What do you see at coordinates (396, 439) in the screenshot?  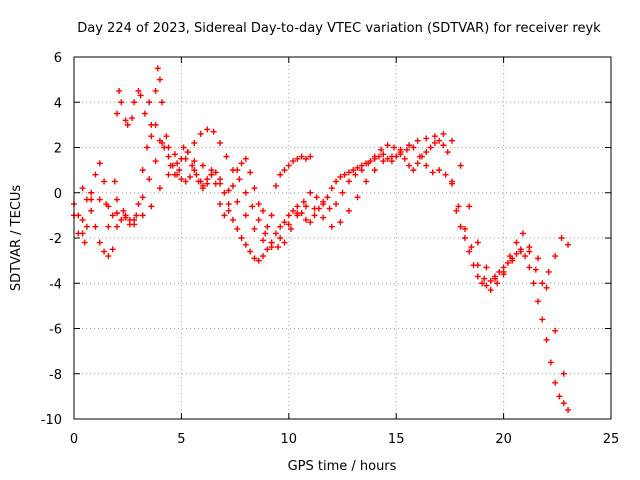 I see `x-tick-label: 15` at bounding box center [396, 439].